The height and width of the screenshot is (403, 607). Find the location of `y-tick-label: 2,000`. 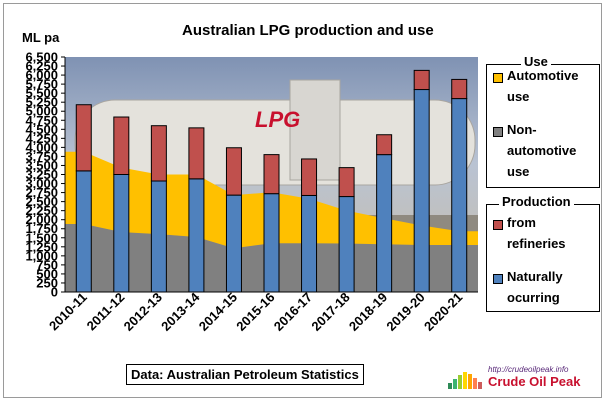

y-tick-label: 2,000 is located at coordinates (41, 219).